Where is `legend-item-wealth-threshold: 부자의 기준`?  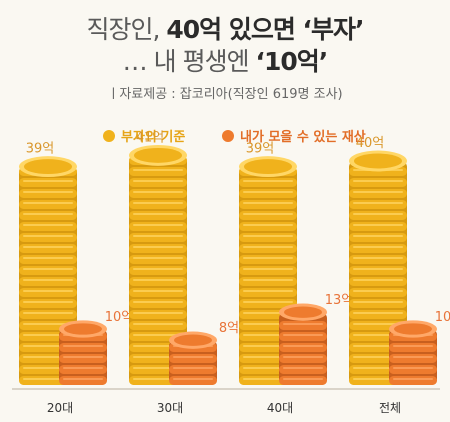 legend-item-wealth-threshold: 부자의 기준 is located at coordinates (144, 135).